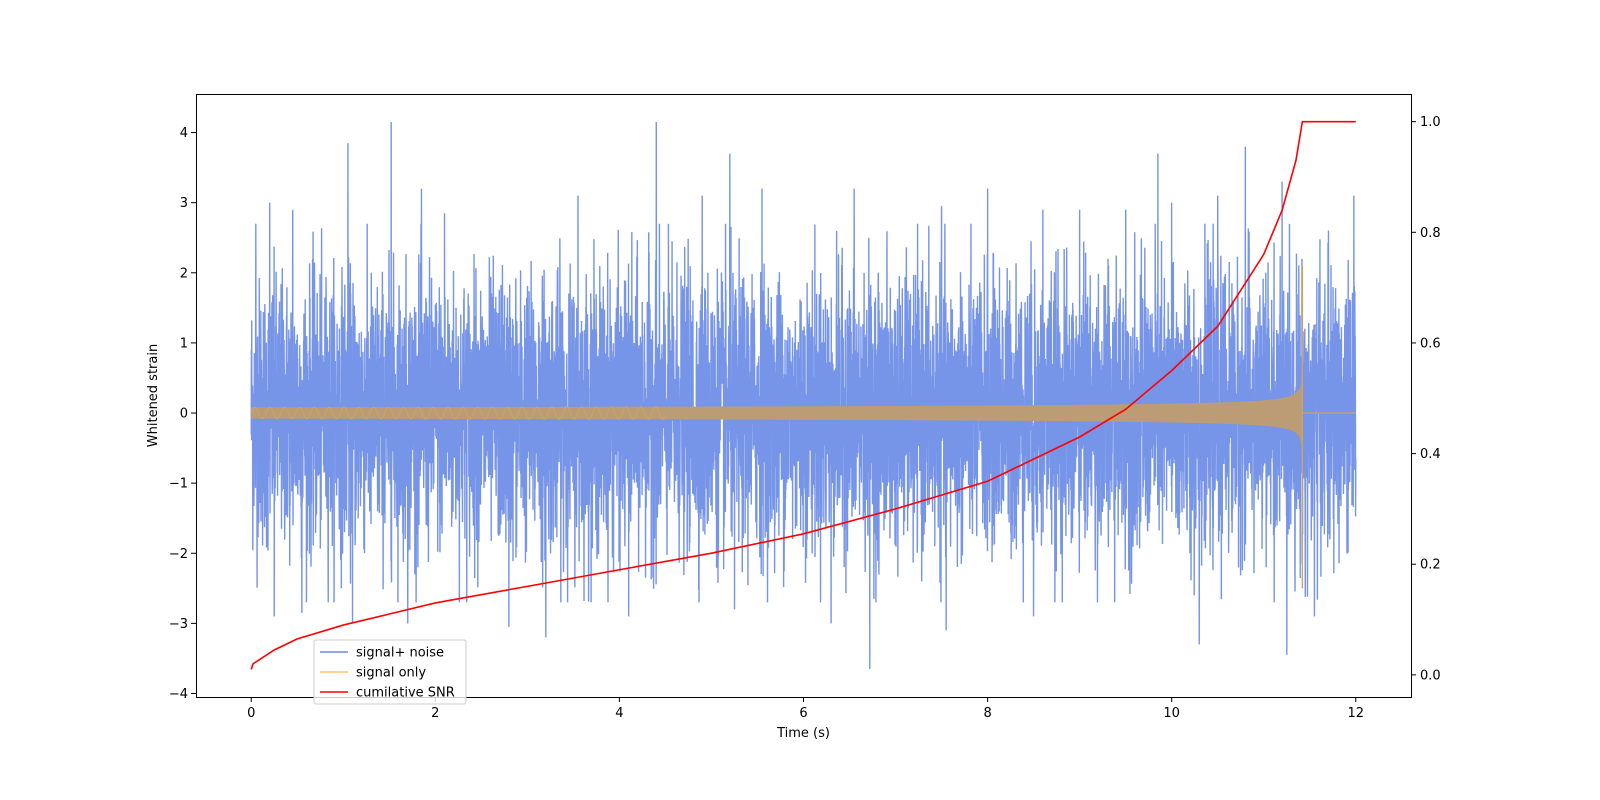 The width and height of the screenshot is (1600, 800). What do you see at coordinates (1355, 713) in the screenshot?
I see `x-tick-label: 12` at bounding box center [1355, 713].